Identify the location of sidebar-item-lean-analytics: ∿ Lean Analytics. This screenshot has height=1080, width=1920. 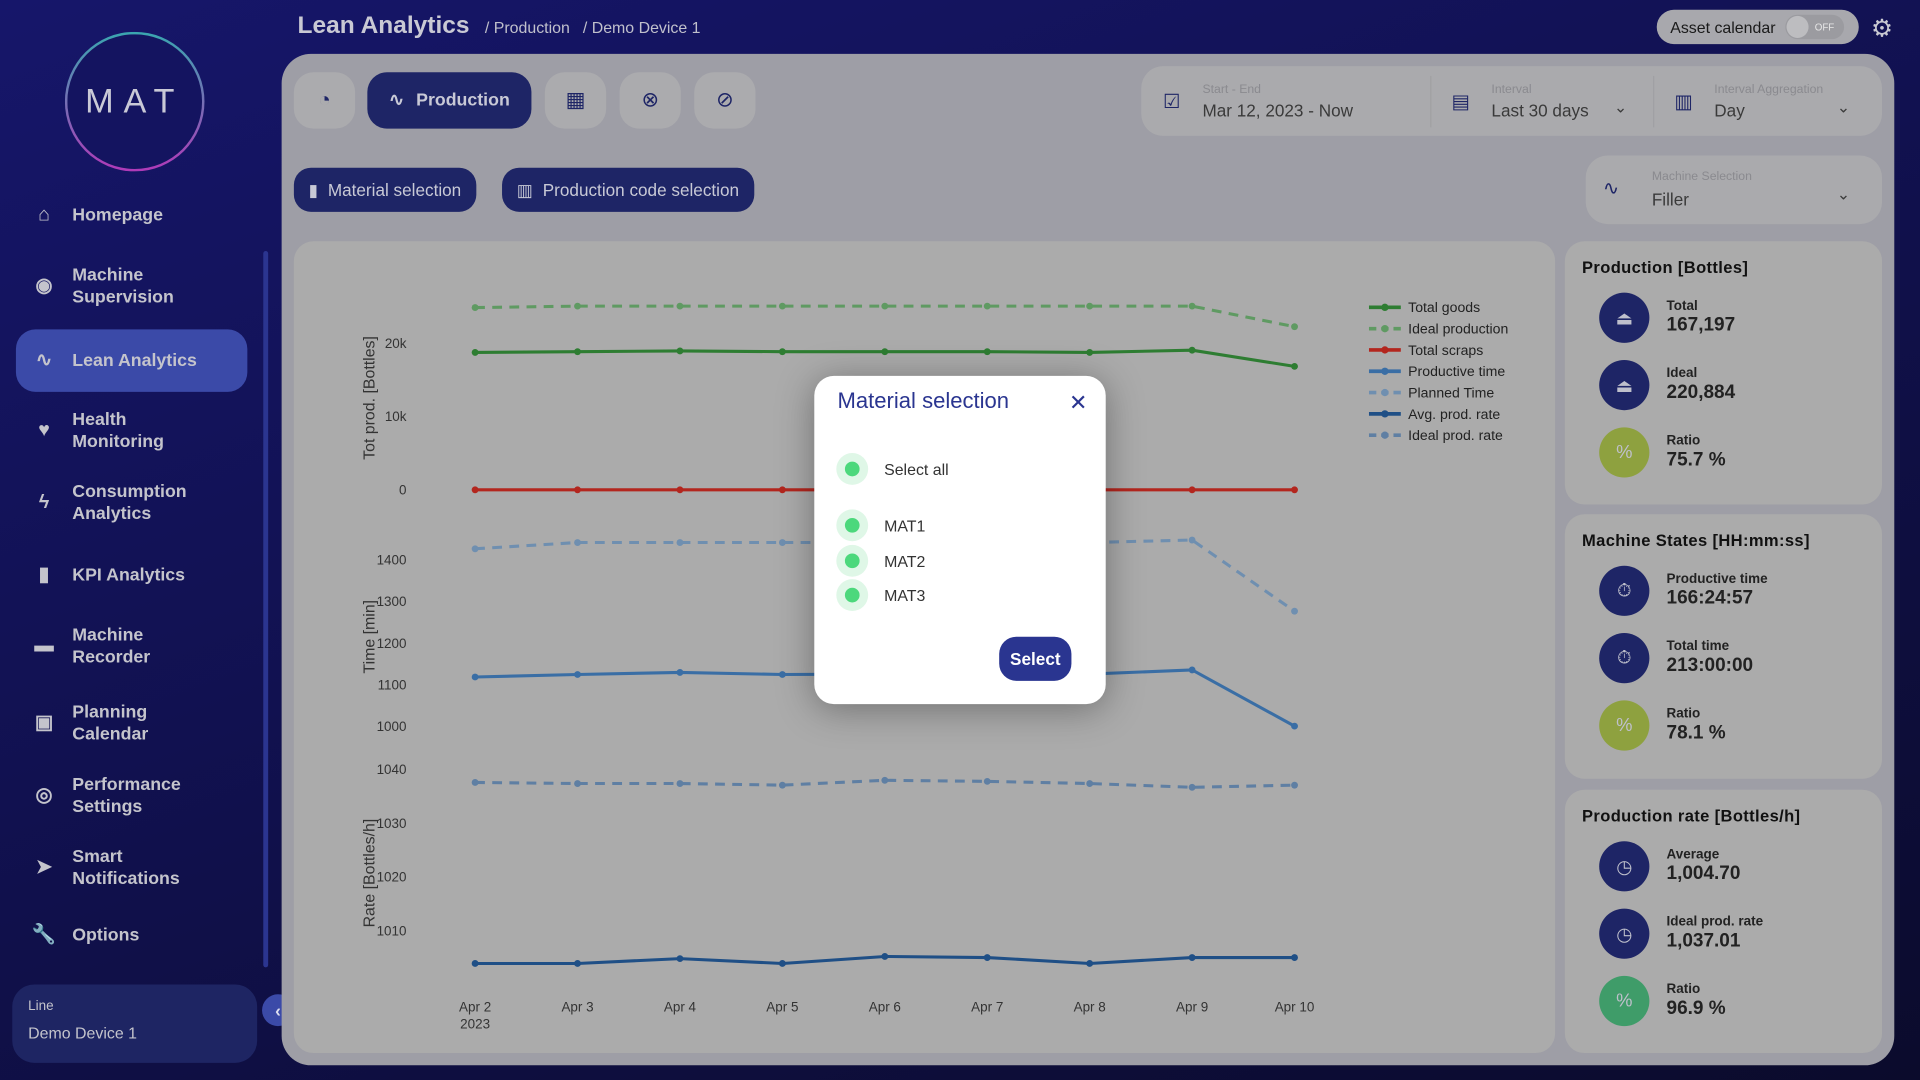
(131, 360).